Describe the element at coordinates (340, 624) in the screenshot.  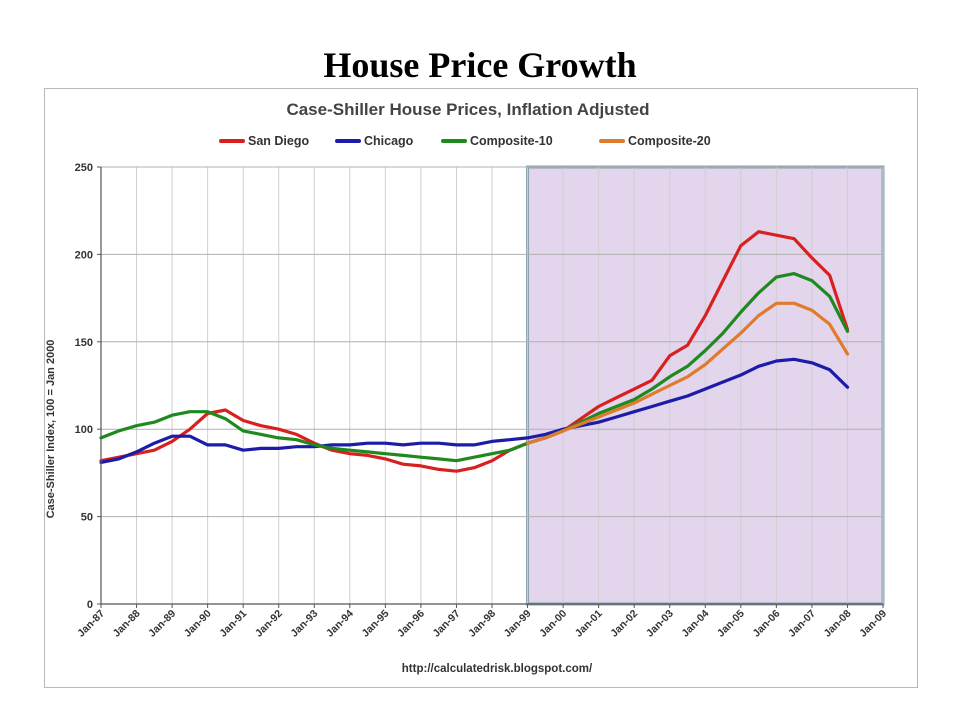
I see `x-tick-label: Jan-94` at that location.